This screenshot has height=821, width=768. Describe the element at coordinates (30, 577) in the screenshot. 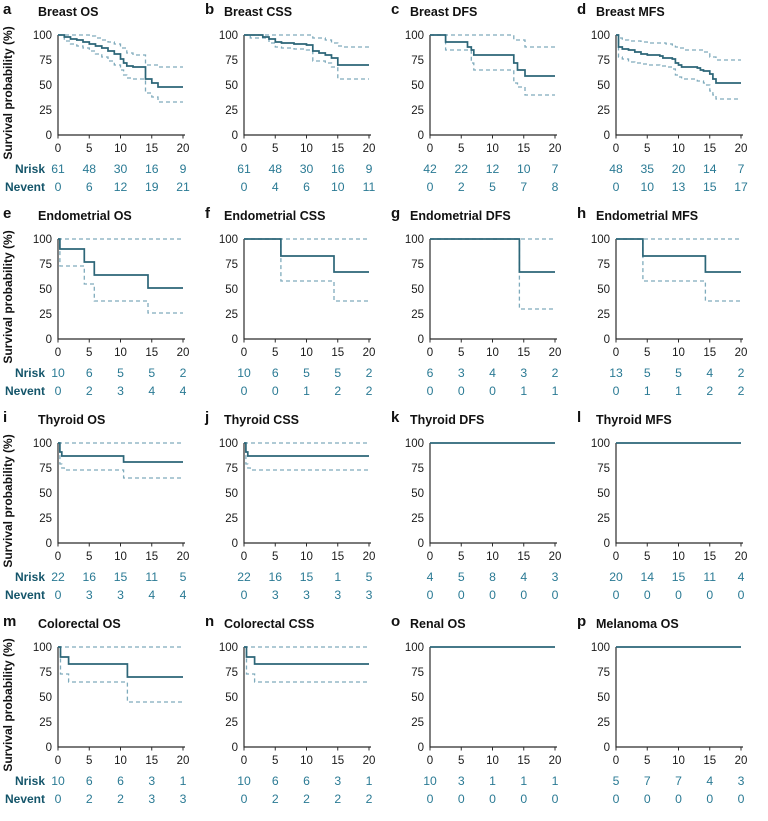

I see `nrisk-row-label: Nrisk` at that location.